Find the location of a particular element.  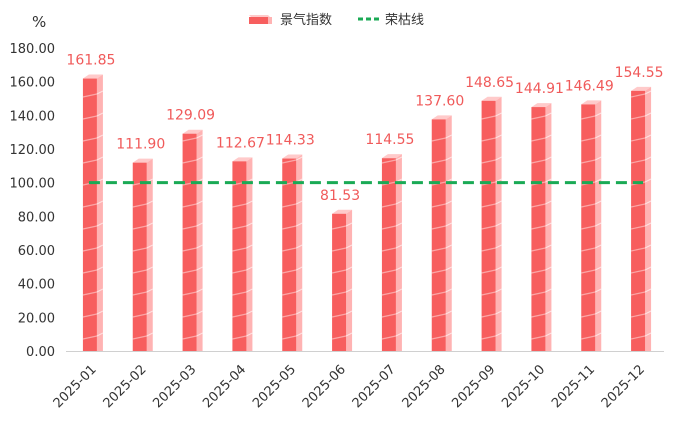

x-tick-label: 2025-10 is located at coordinates (523, 386).